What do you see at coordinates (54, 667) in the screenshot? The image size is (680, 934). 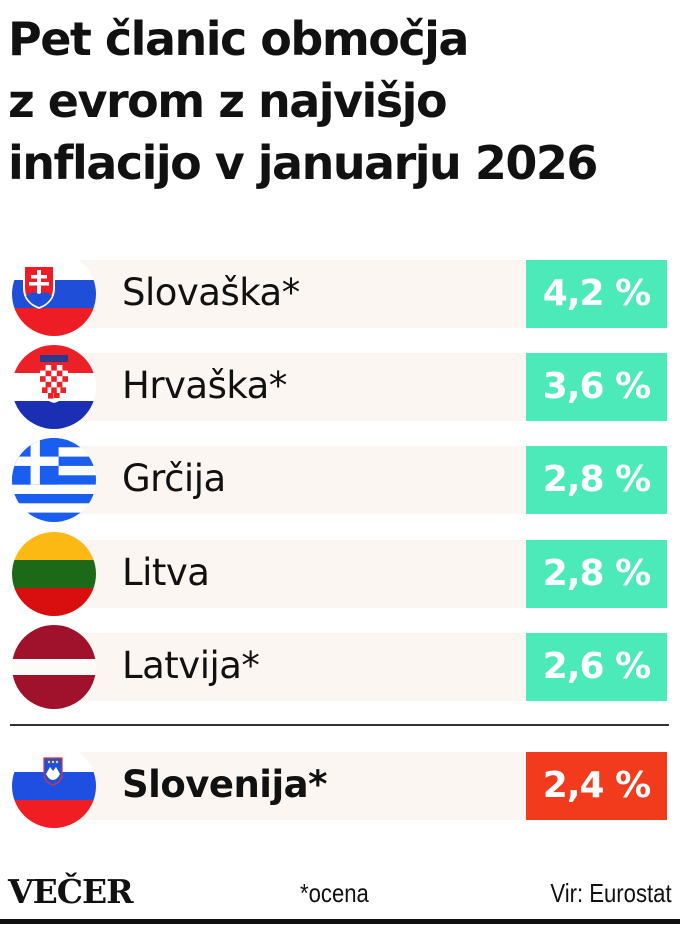 I see `latvia-flag-icon` at bounding box center [54, 667].